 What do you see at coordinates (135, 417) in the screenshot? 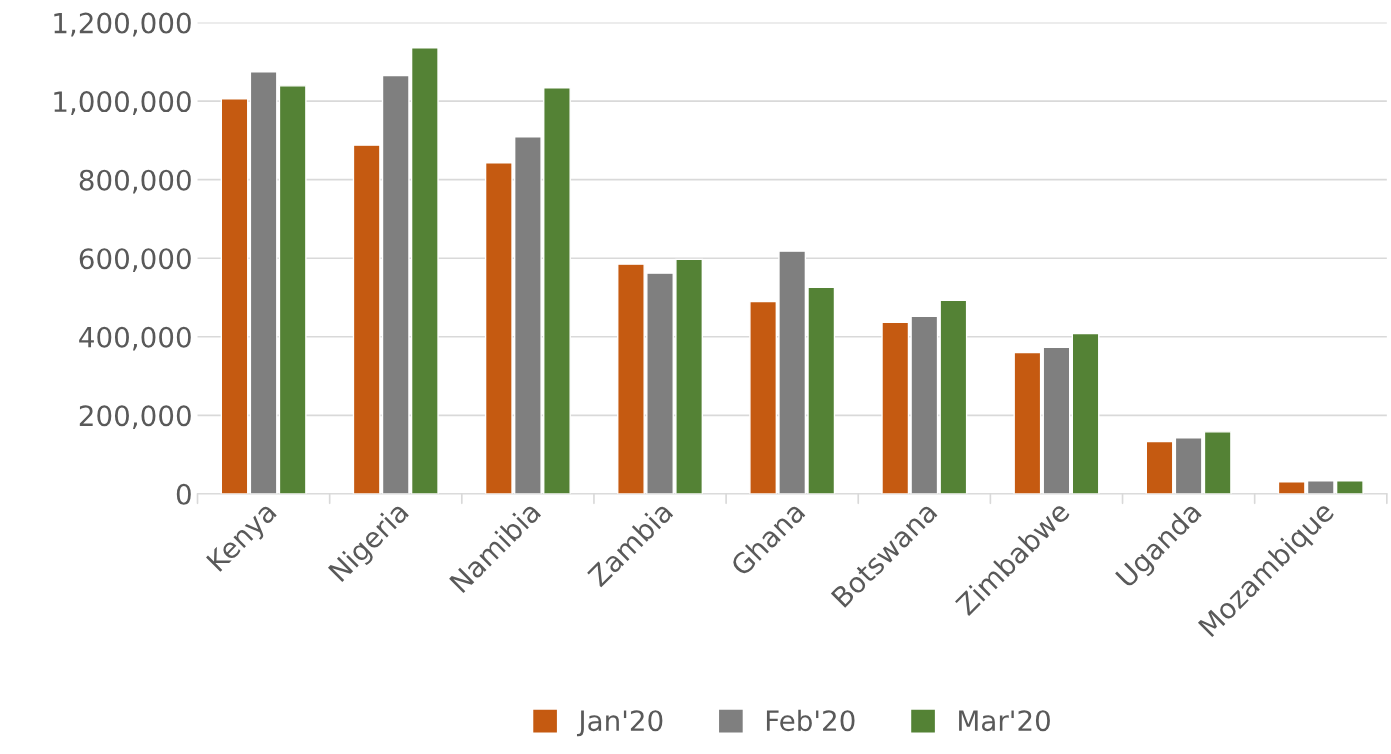
I see `y-tick-label: 200,000` at bounding box center [135, 417].